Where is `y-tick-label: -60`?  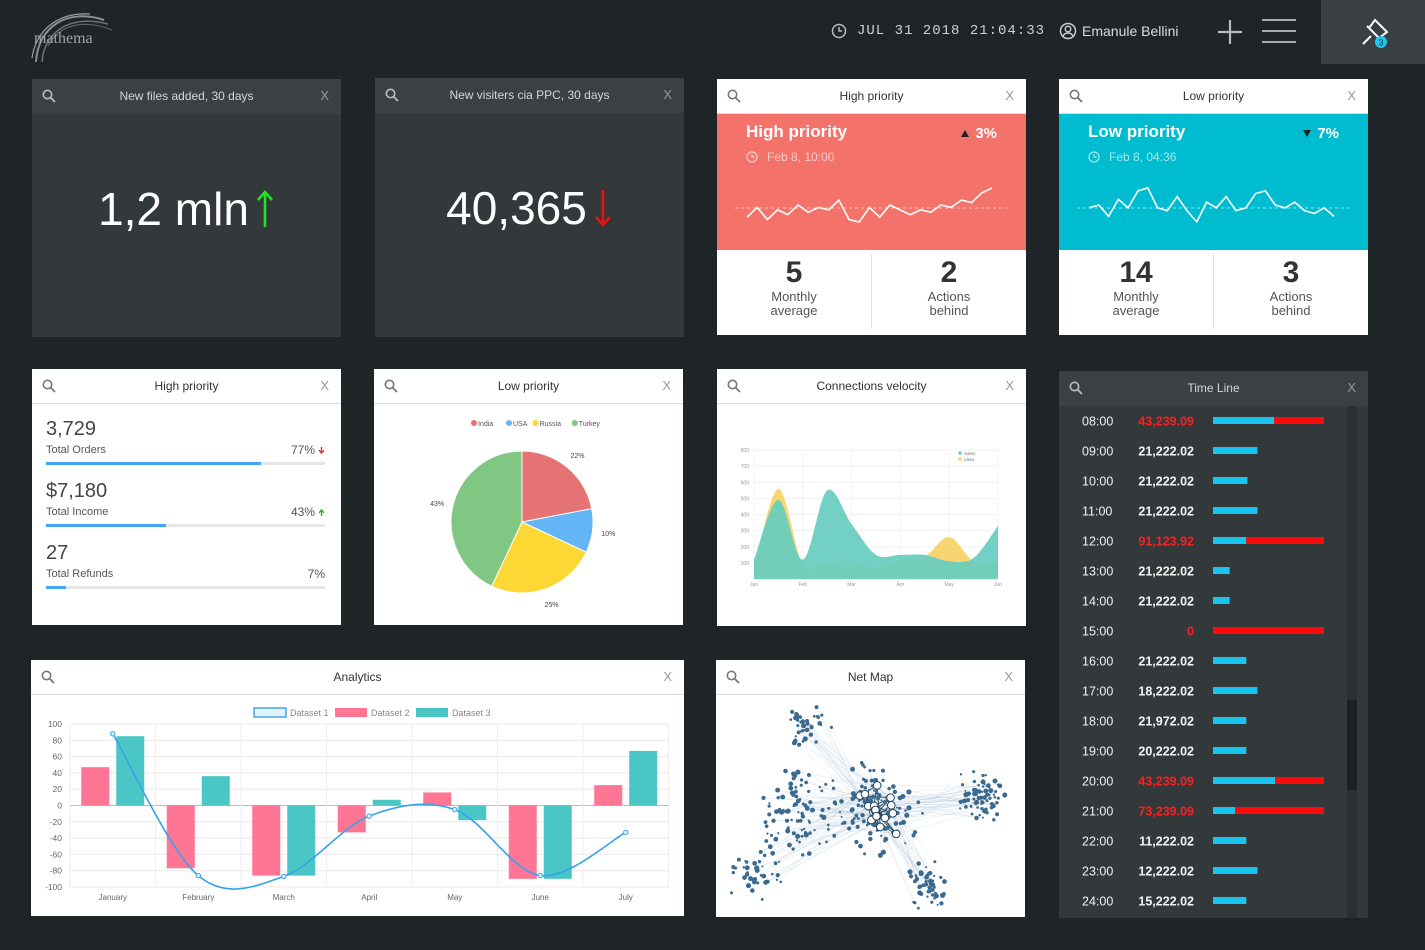
y-tick-label: -60 is located at coordinates (56, 854).